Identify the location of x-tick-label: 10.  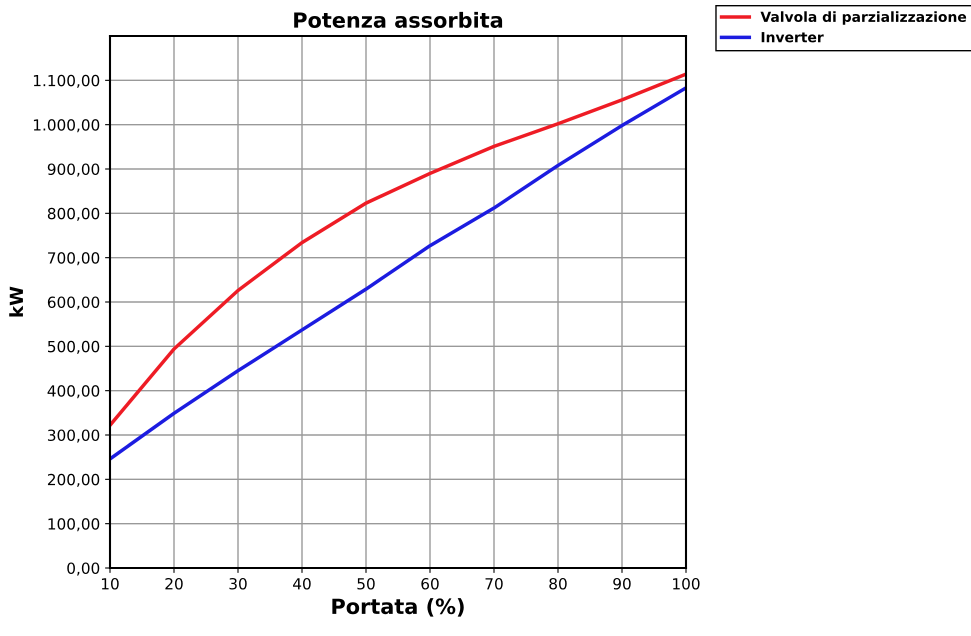
(110, 584).